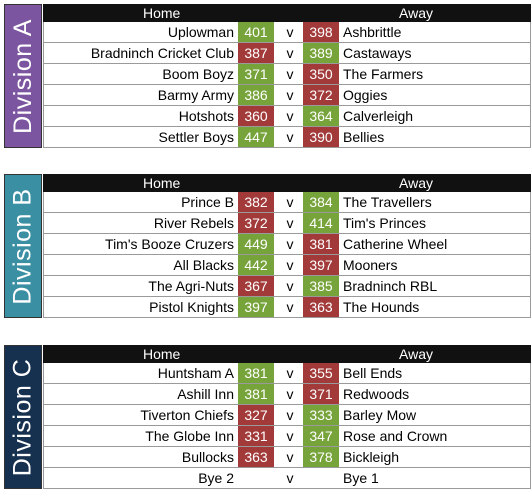  Describe the element at coordinates (256, 202) in the screenshot. I see `home-score: 382` at that location.